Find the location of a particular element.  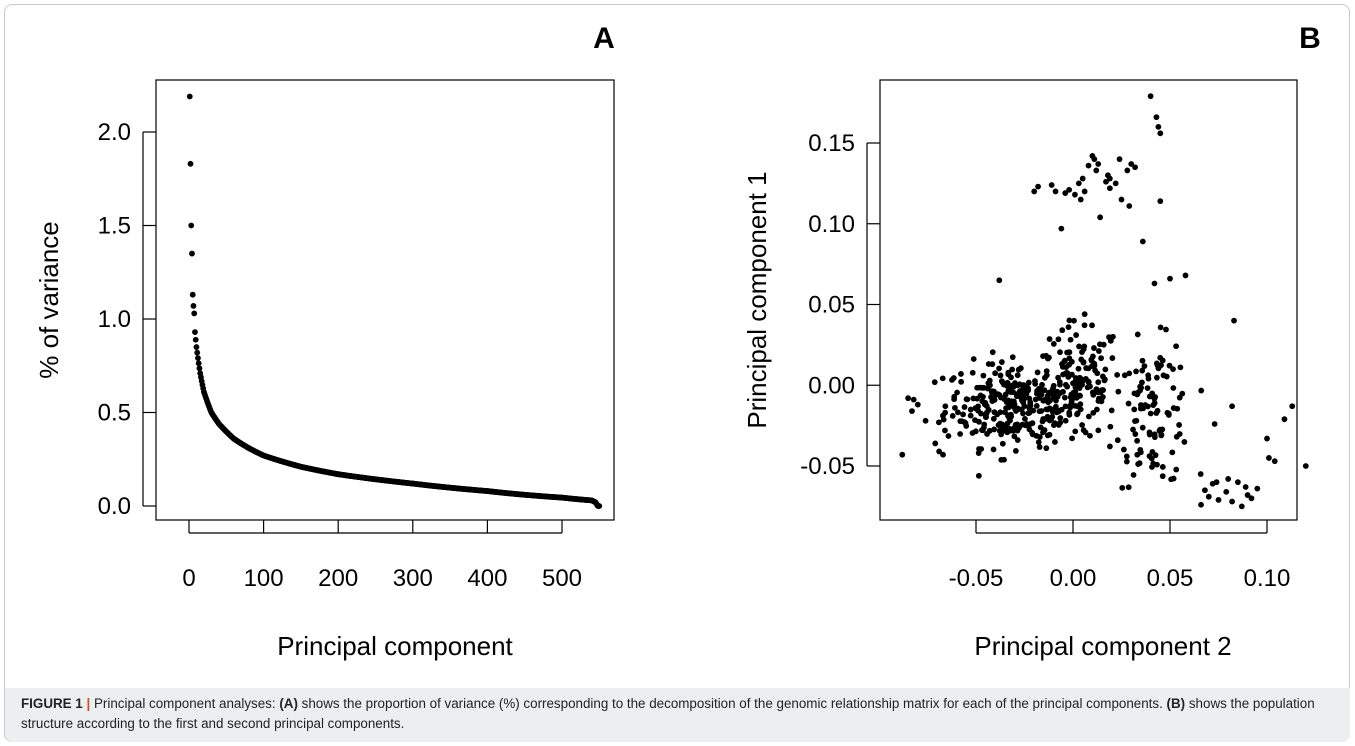

panel-a-x-tick-label: 300 is located at coordinates (413, 578).